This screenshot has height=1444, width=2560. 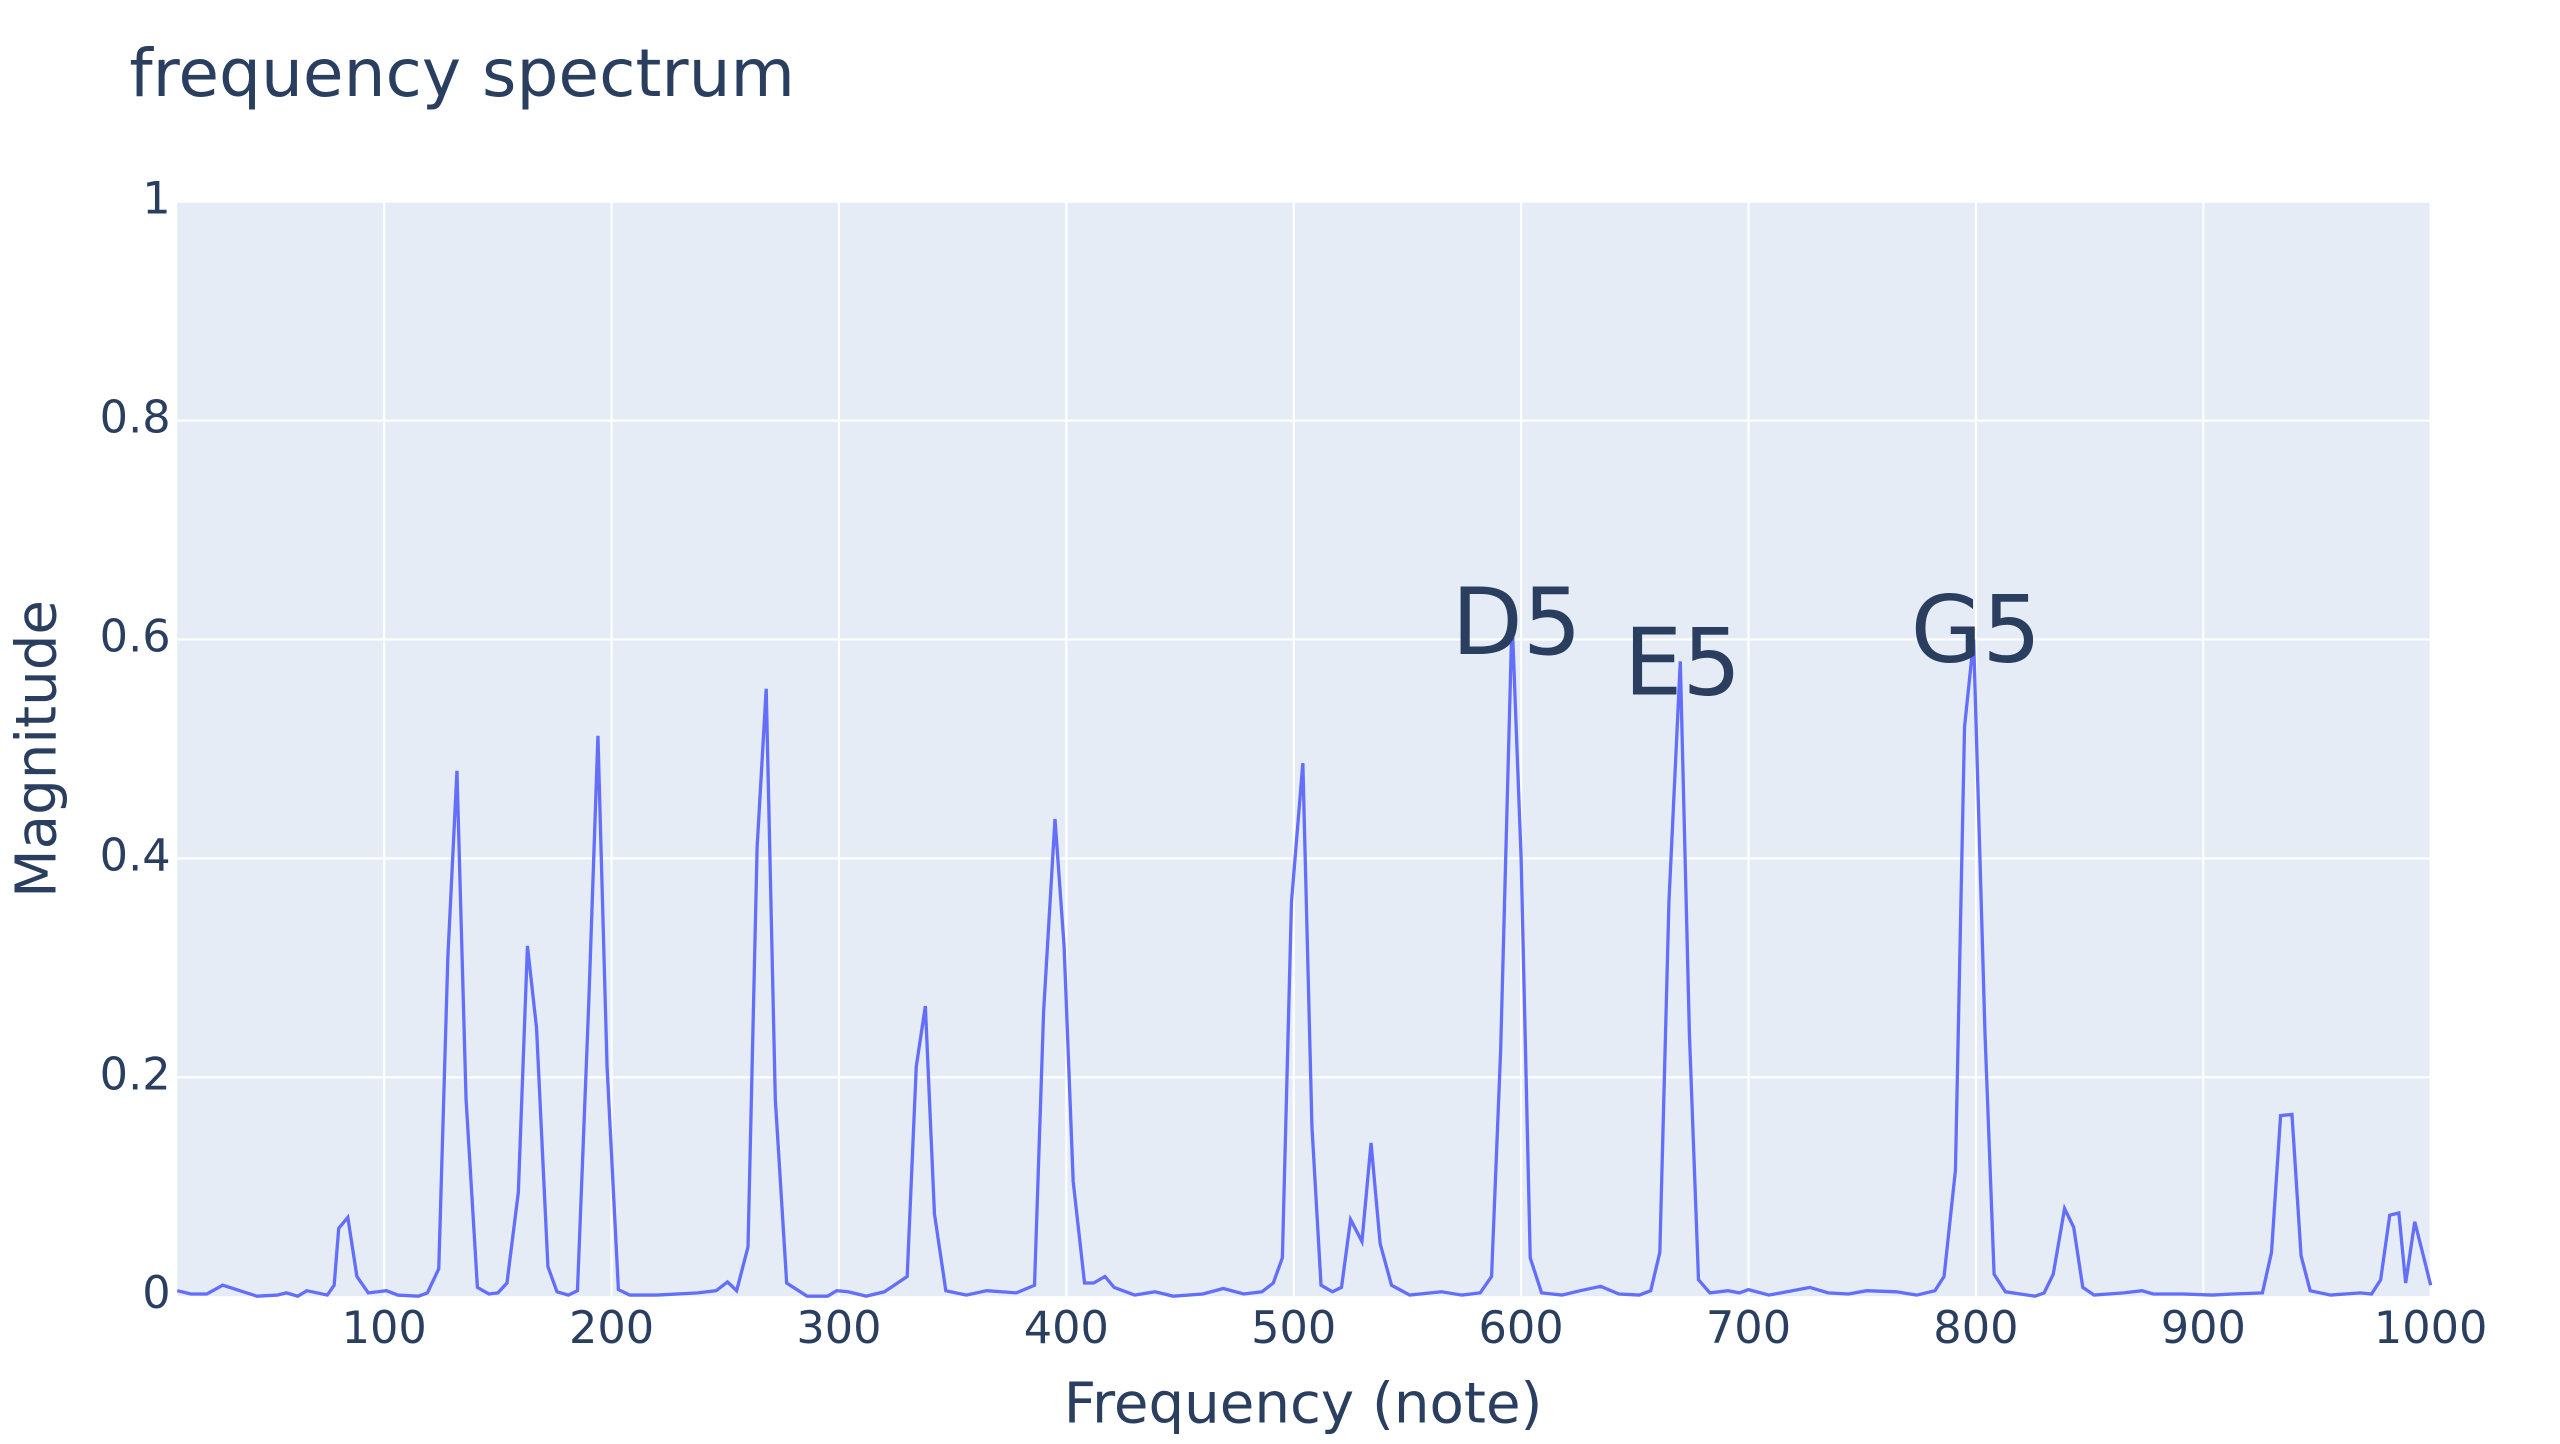 I want to click on y-tick-label: 0.6, so click(x=135, y=636).